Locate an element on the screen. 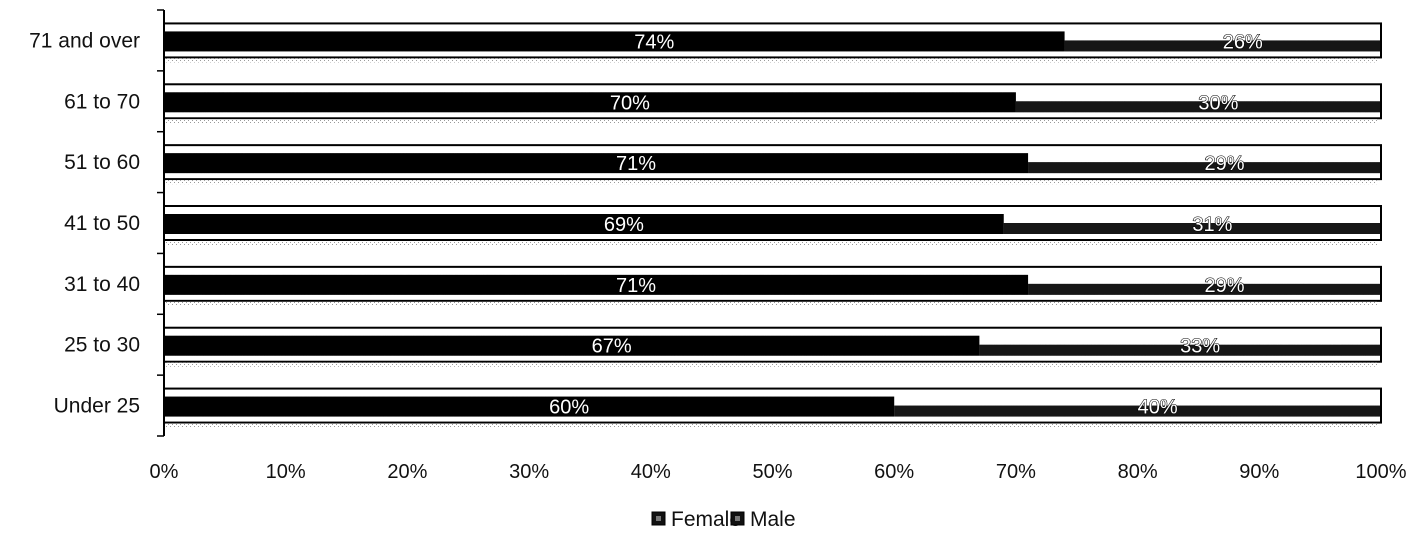 The width and height of the screenshot is (1428, 541). x-tick-label: 100% is located at coordinates (1380, 472).